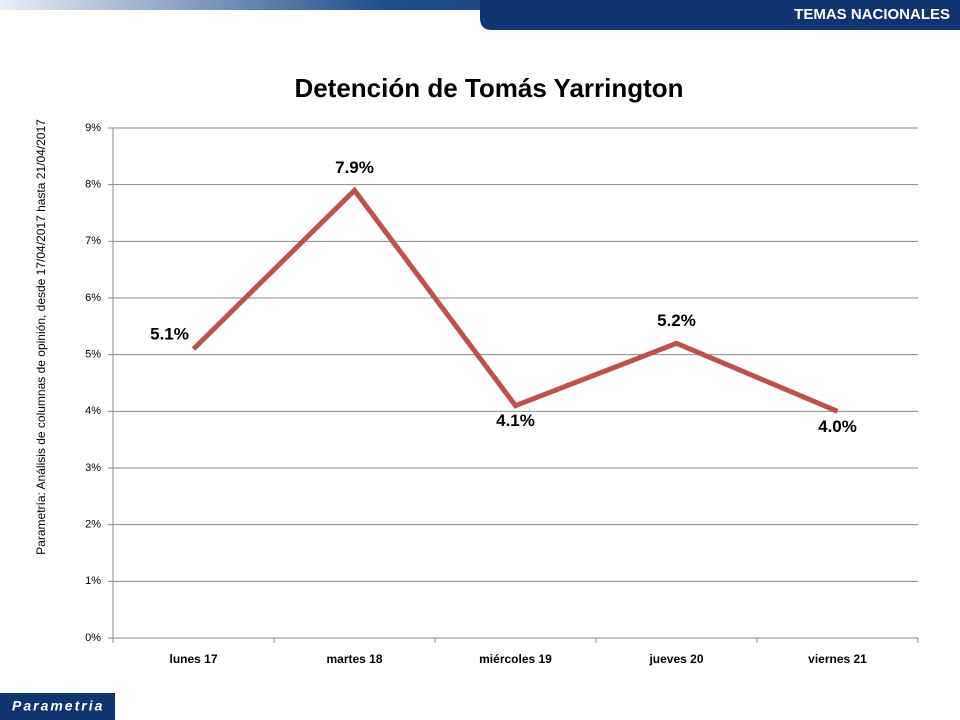 Image resolution: width=960 pixels, height=720 pixels. What do you see at coordinates (515, 659) in the screenshot?
I see `x-tick-label: miércoles 19` at bounding box center [515, 659].